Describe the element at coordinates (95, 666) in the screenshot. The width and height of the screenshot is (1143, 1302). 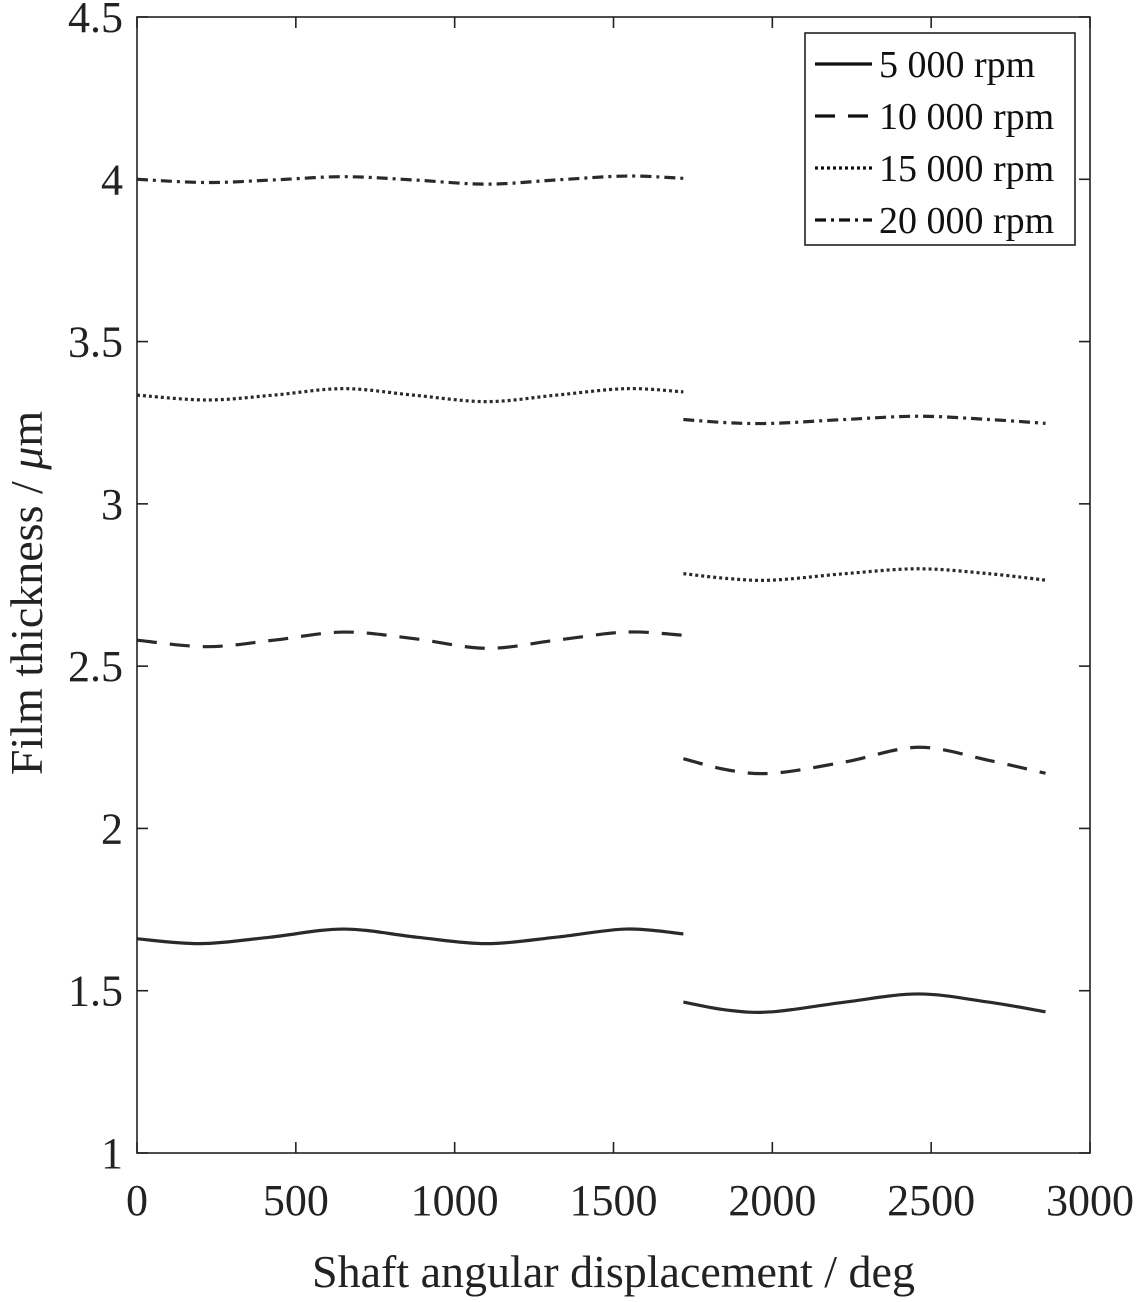
I see `y-tick-label-3: 2.5` at that location.